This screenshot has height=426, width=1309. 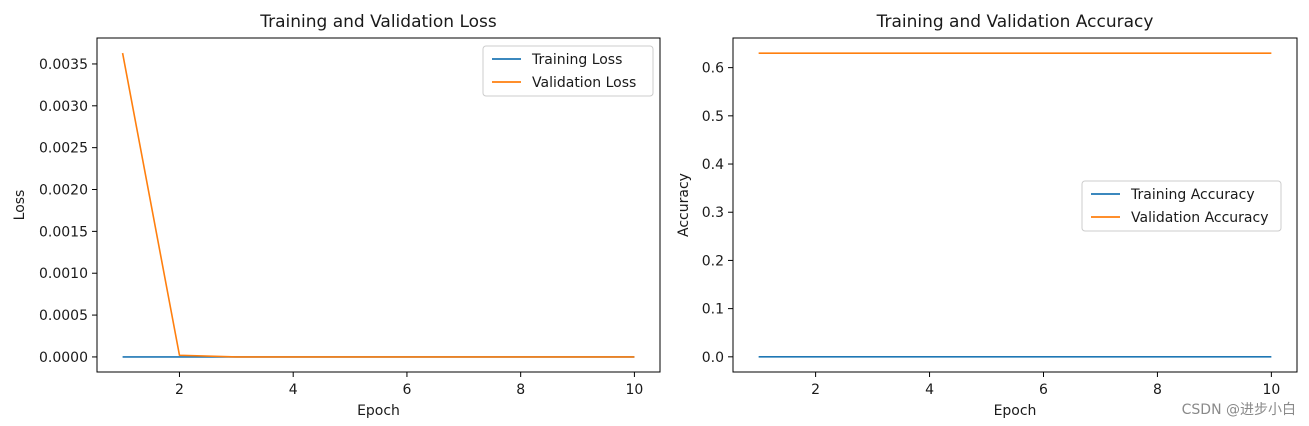 I want to click on accuracy-x-axis-label: Epoch, so click(x=1015, y=411).